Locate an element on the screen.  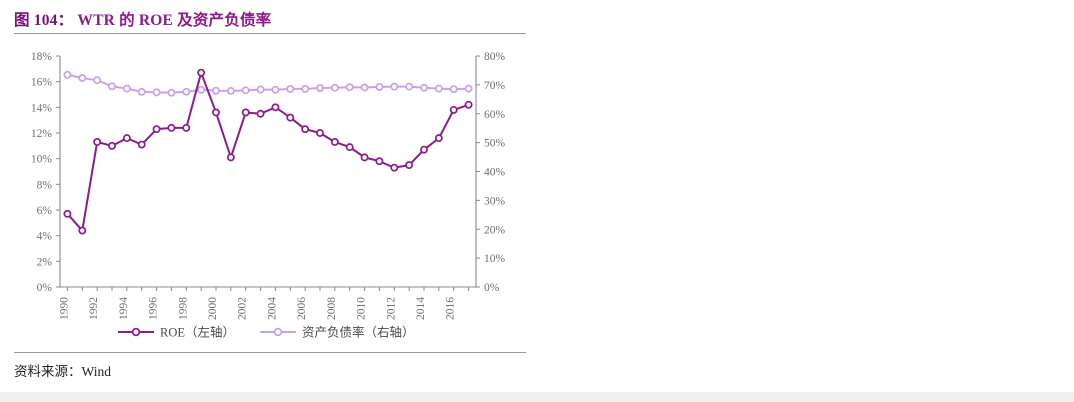
figure-104-title-prefix: 图 104： is located at coordinates (44, 20).